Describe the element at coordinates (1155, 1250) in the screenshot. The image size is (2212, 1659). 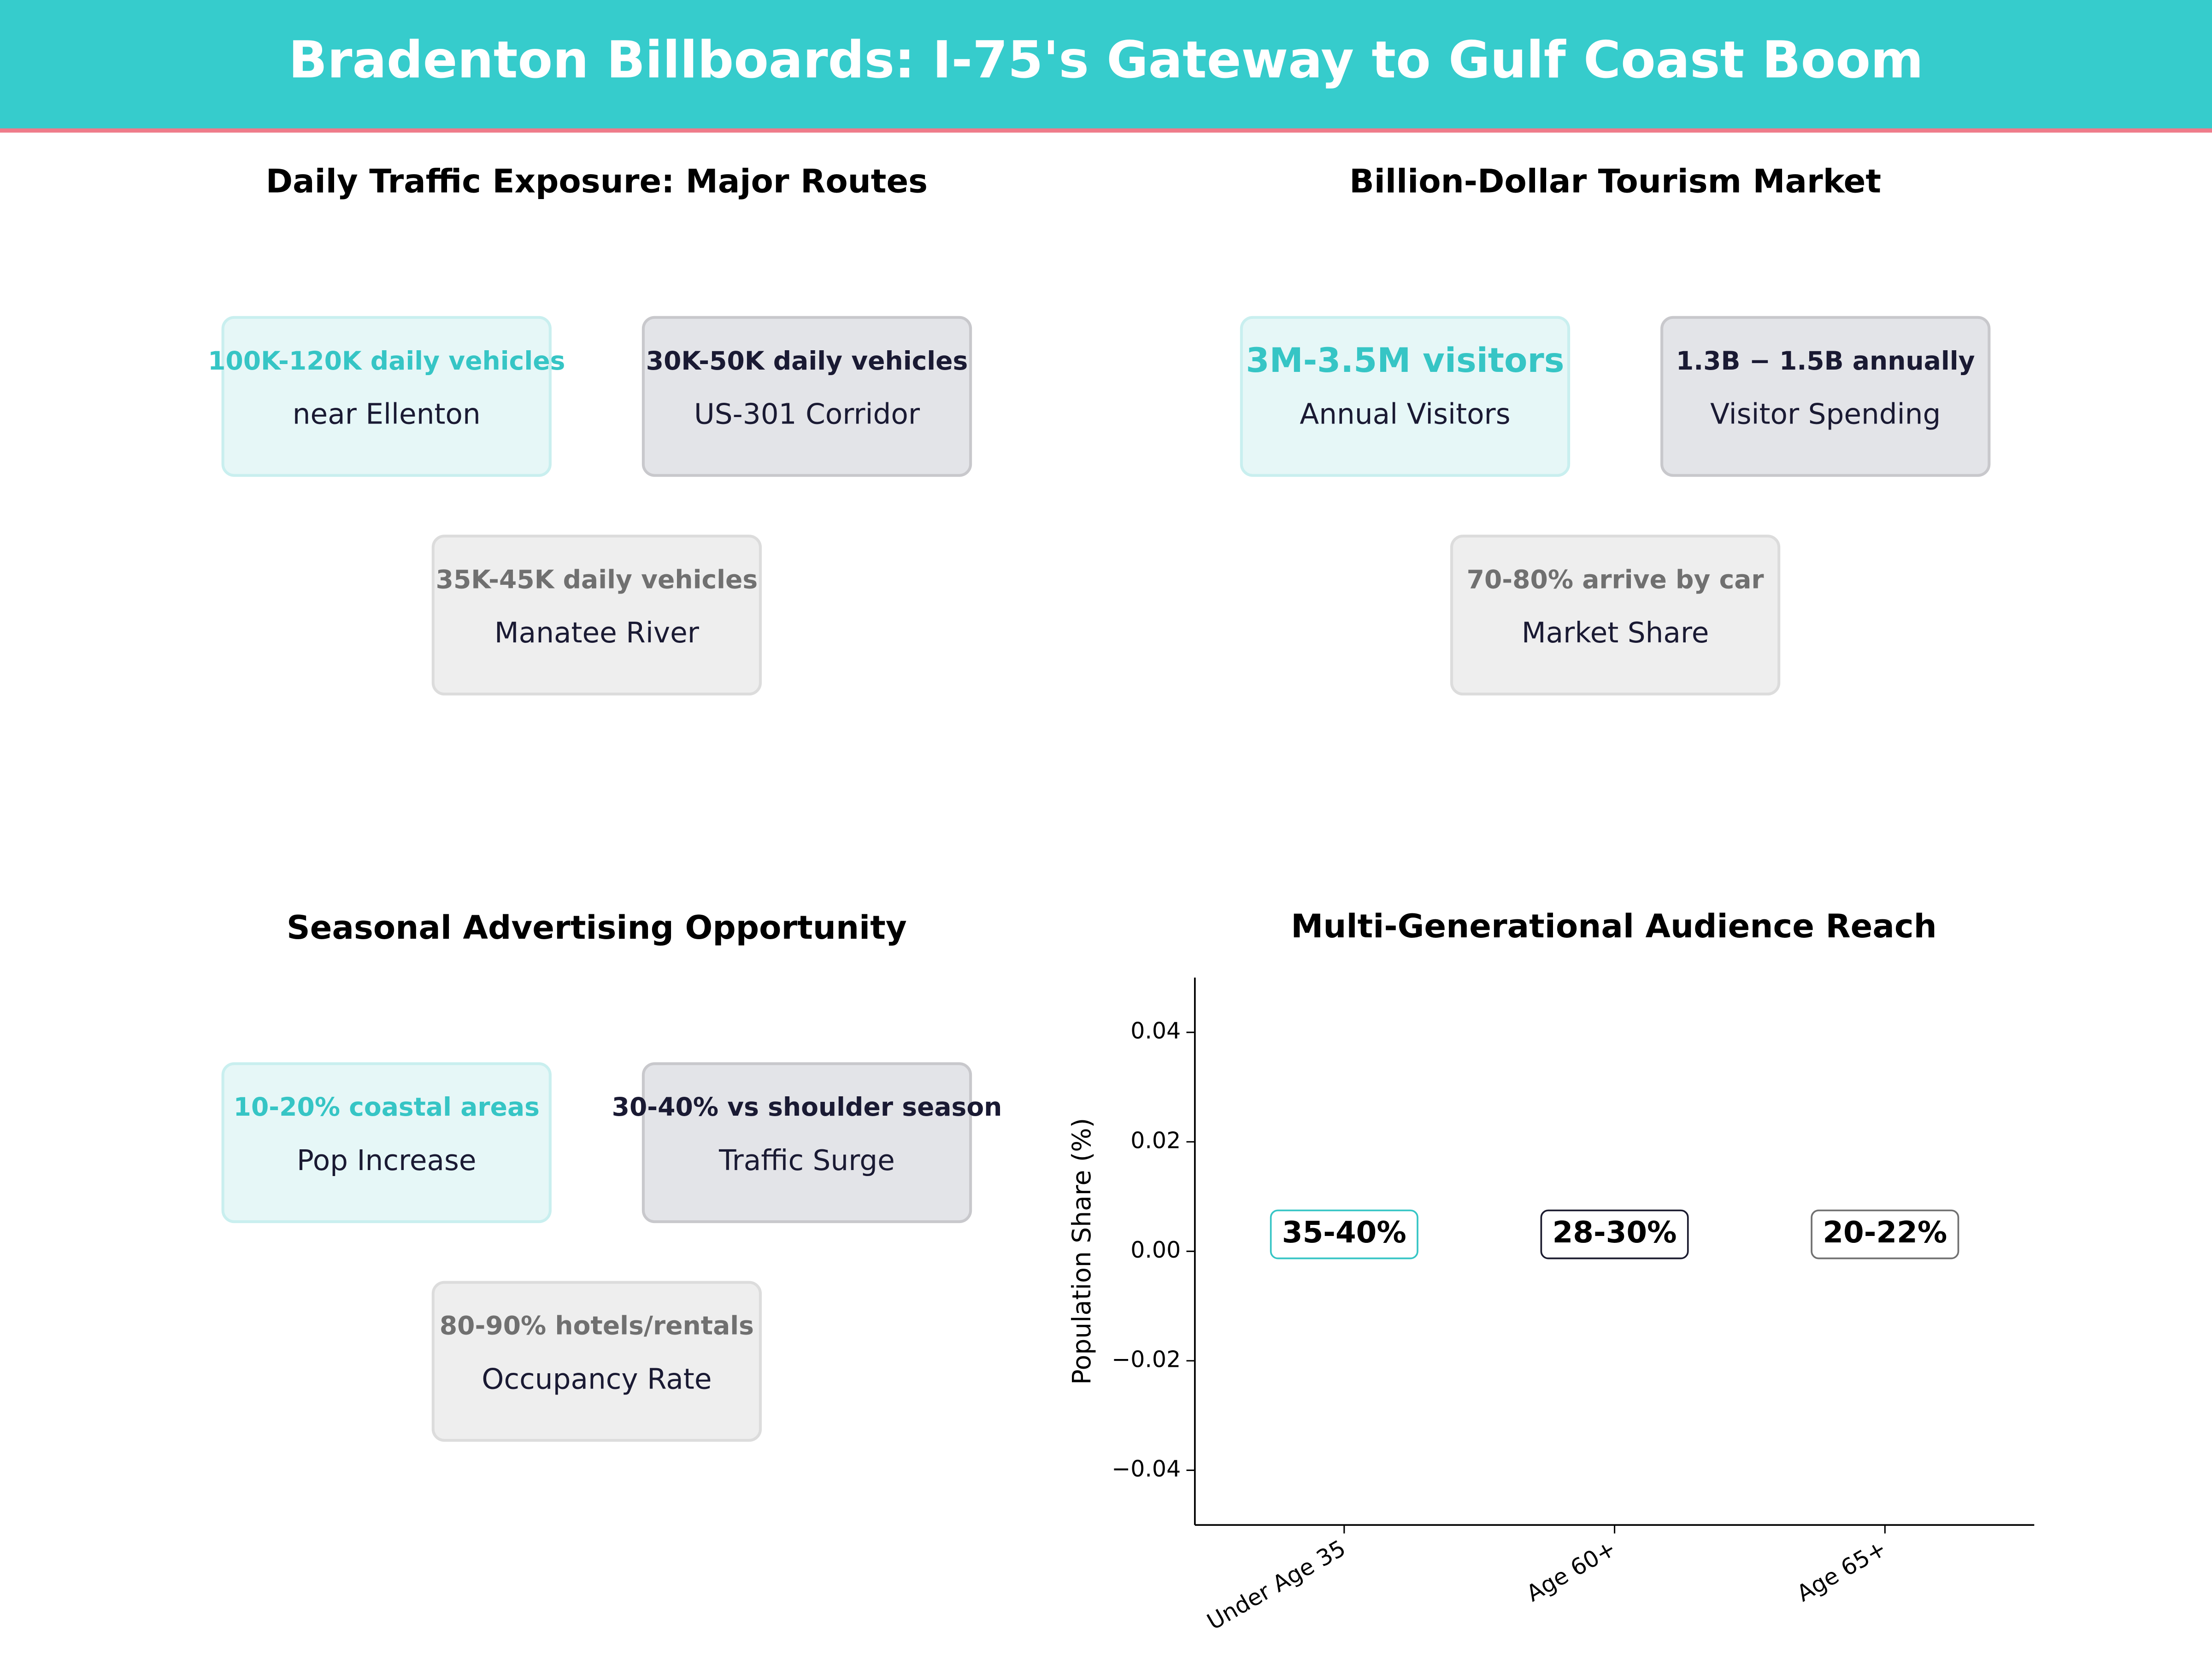
I see `y-tick-label: 0.00` at that location.